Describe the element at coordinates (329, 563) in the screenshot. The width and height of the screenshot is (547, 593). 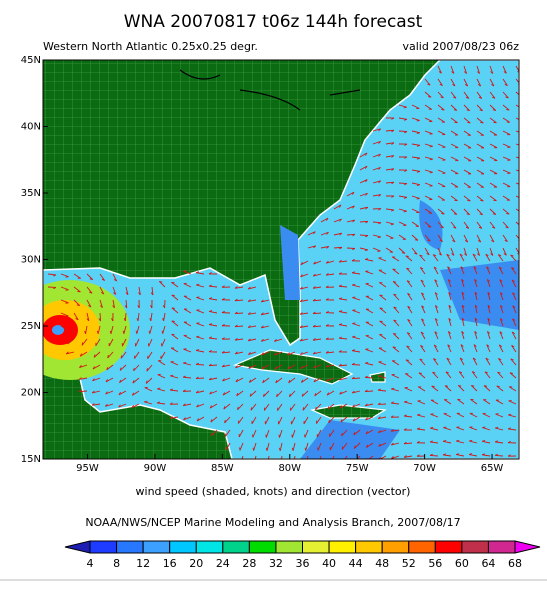
I see `colorbar-label: 40` at that location.